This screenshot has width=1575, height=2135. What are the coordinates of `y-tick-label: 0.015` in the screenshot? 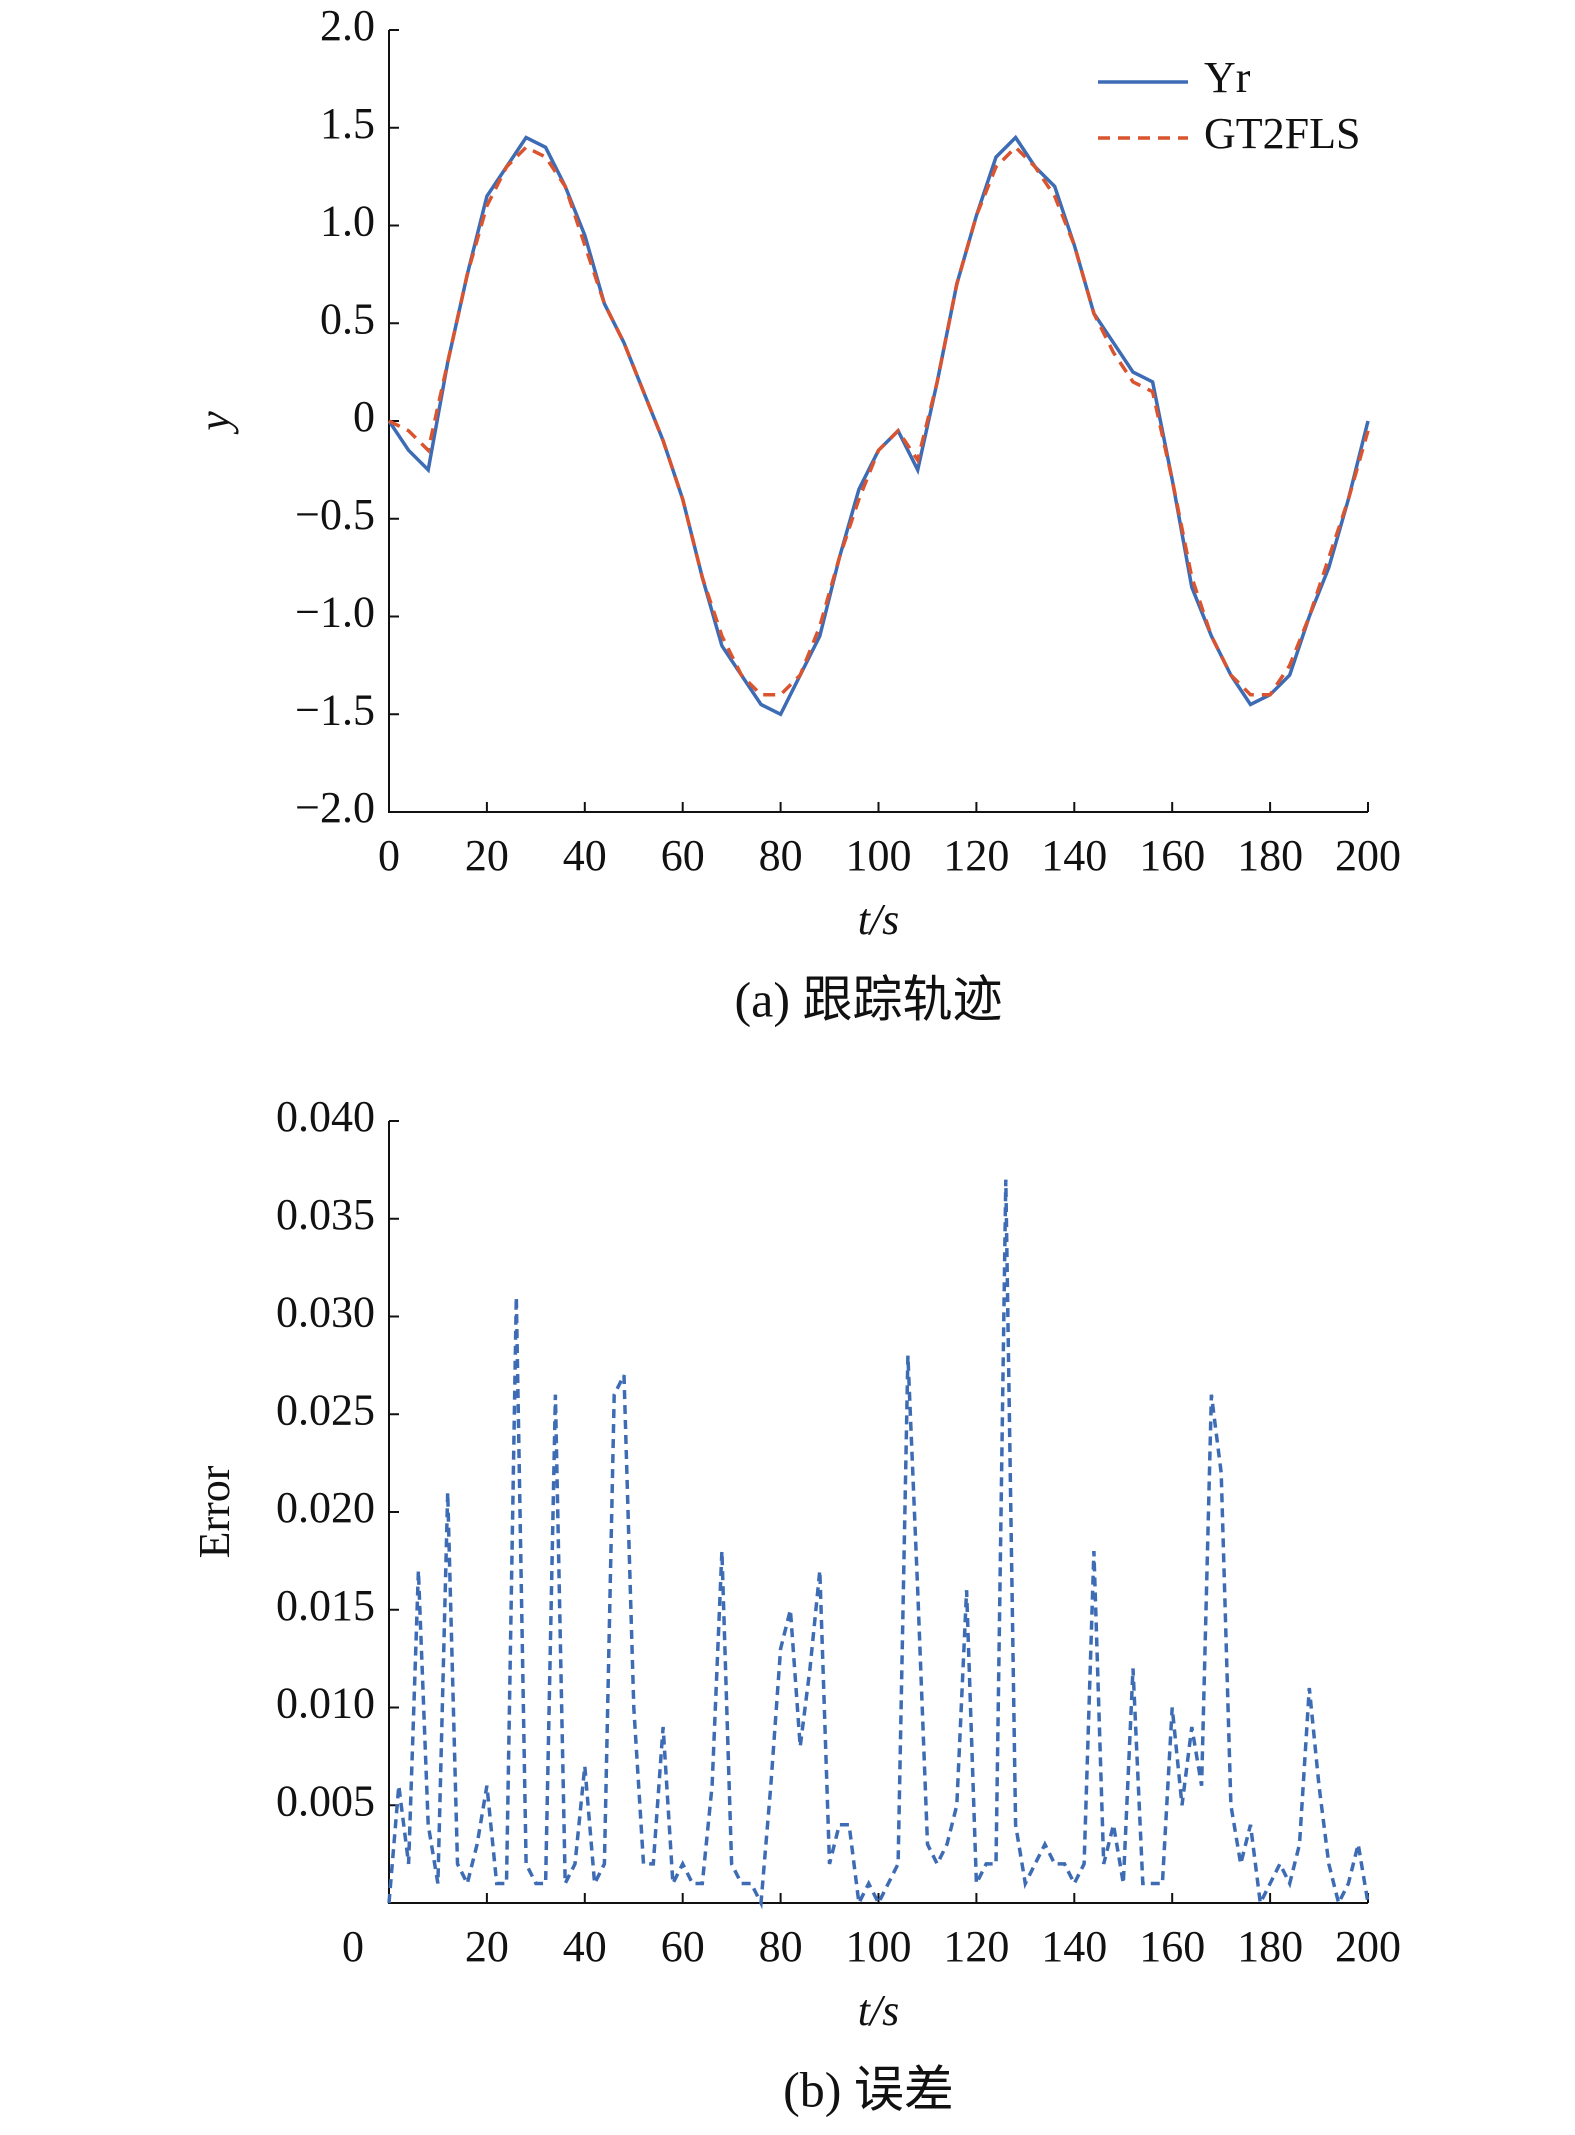 It's located at (325, 1605).